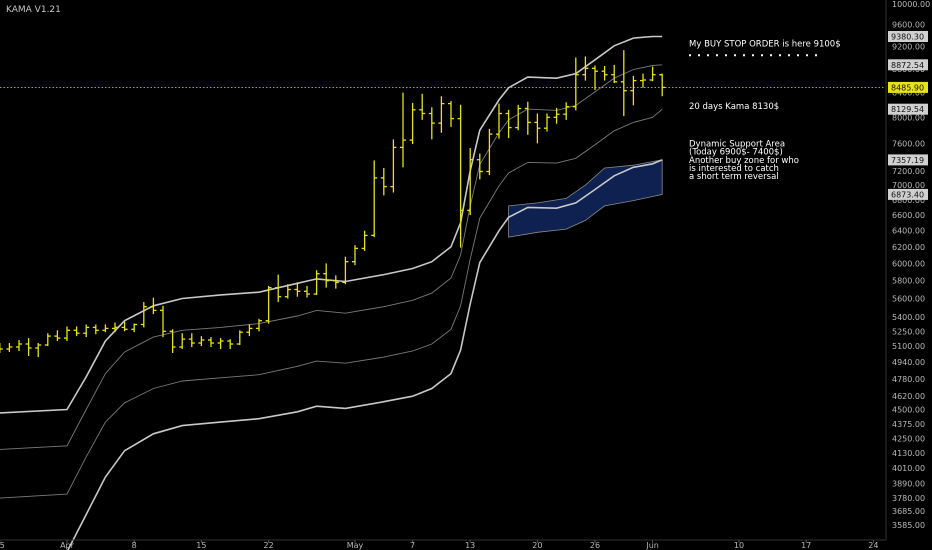  Describe the element at coordinates (908, 215) in the screenshot. I see `y-tick-label: 6600.00` at that location.